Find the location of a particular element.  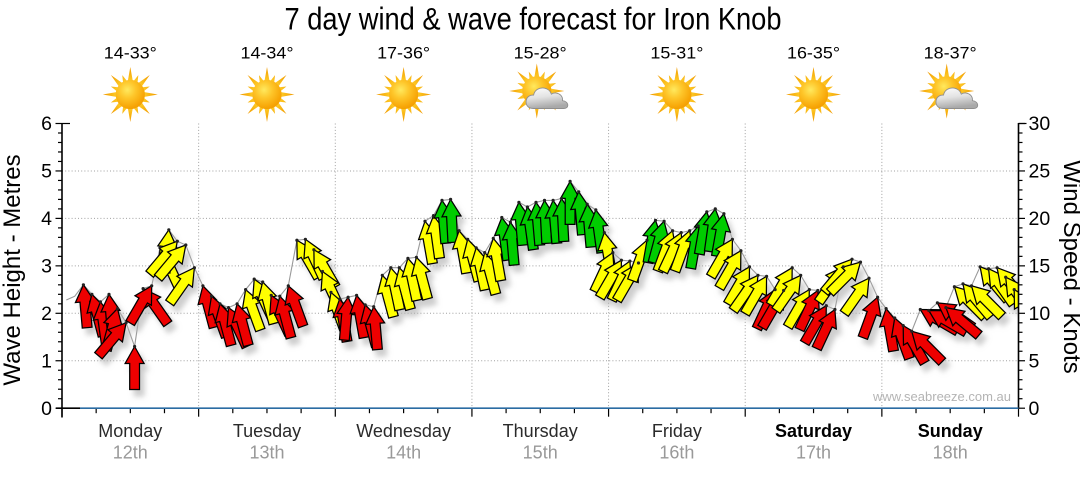

svg-text: 18th is located at coordinates (950, 453).